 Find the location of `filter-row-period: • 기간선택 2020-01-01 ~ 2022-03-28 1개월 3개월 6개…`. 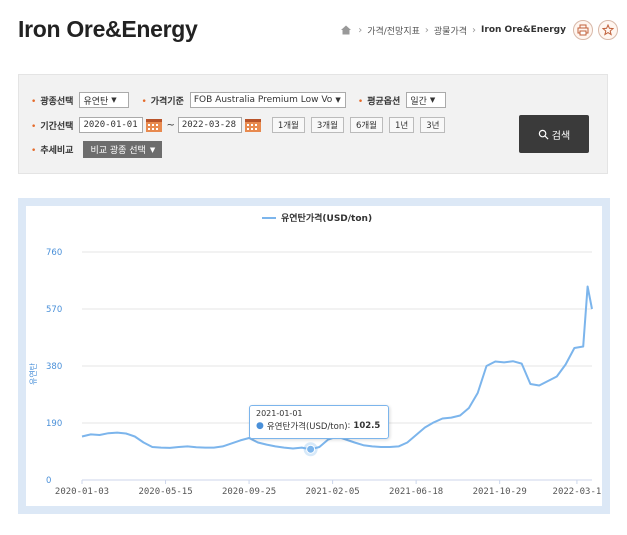

filter-row-period: • 기간선택 2020-01-01 ~ 2022-03-28 1개월 3개월 6개… is located at coordinates (238, 125).